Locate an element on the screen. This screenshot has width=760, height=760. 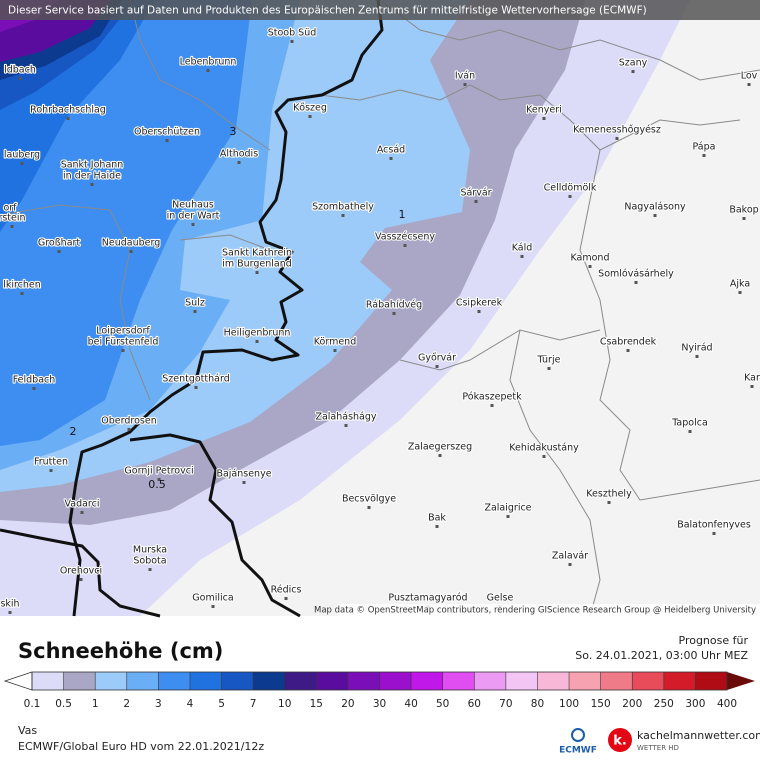
colorbar-tick-label: 4 is located at coordinates (190, 704).